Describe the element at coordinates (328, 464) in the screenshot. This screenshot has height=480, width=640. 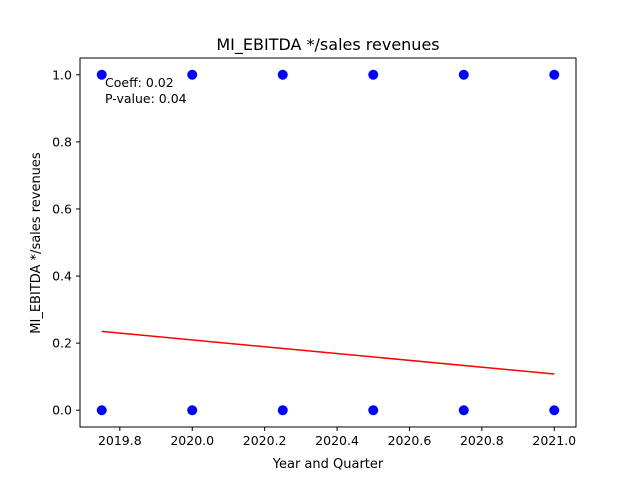
I see `x-axis-label: Year and Quarter` at that location.